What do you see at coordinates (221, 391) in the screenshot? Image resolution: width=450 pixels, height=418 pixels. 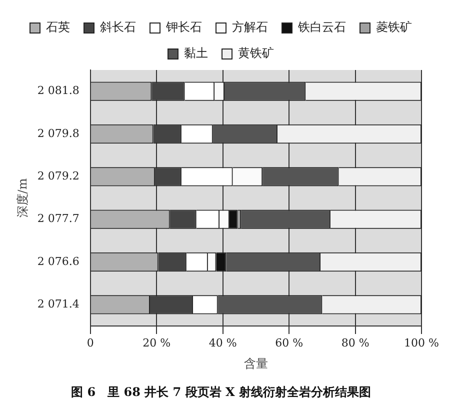 I see `text: 图 6 里 68 井长 7 段页岩 X 射线衍射全岩分析结果图` at bounding box center [221, 391].